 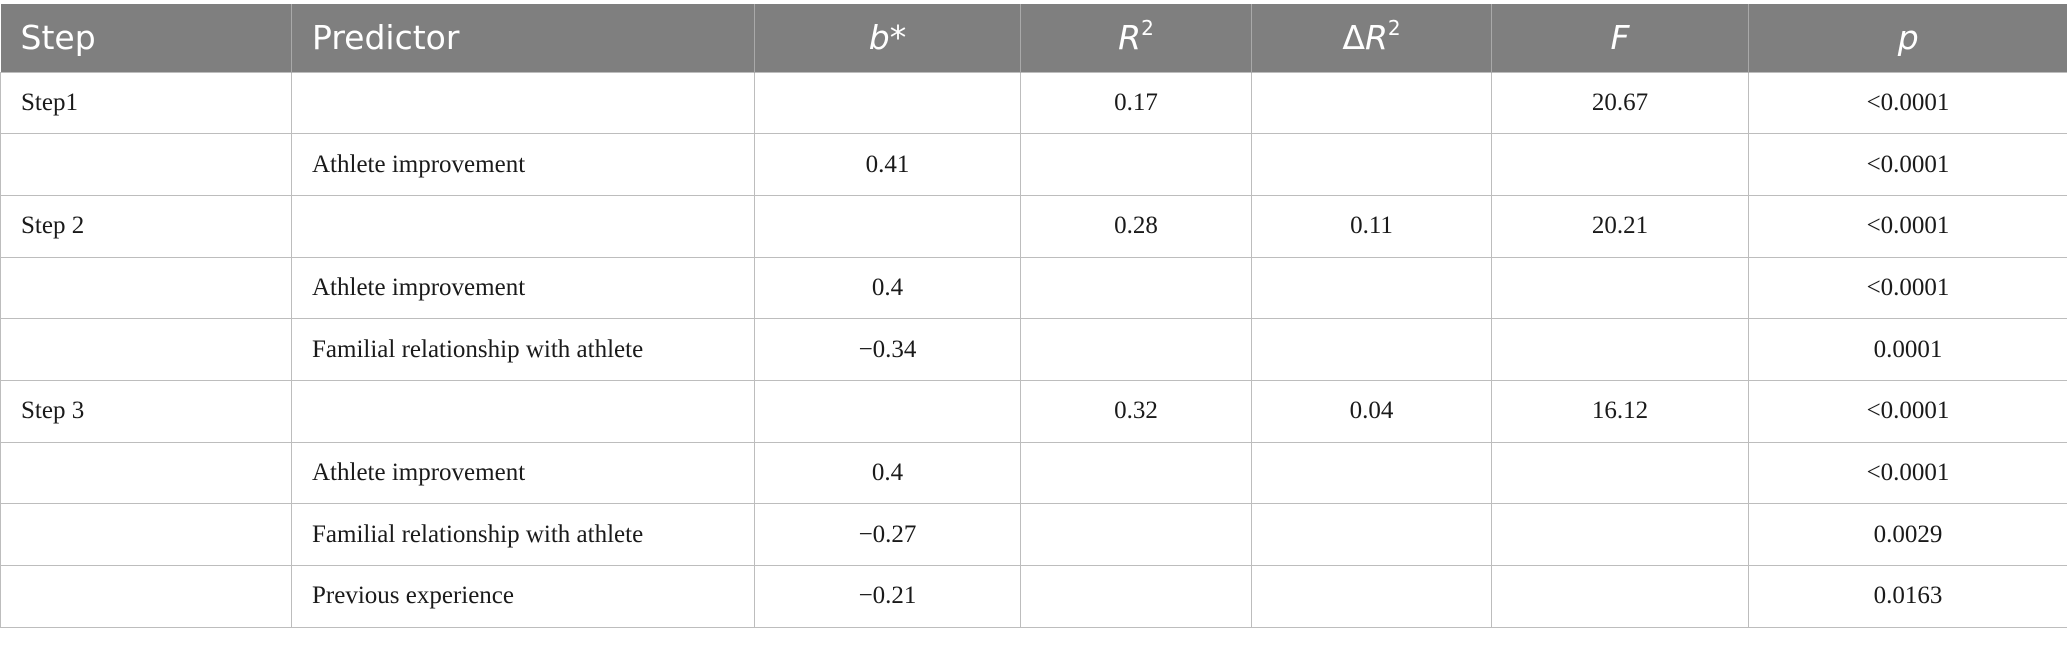 What do you see at coordinates (1136, 226) in the screenshot?
I see `cell-r2: 0.28` at bounding box center [1136, 226].